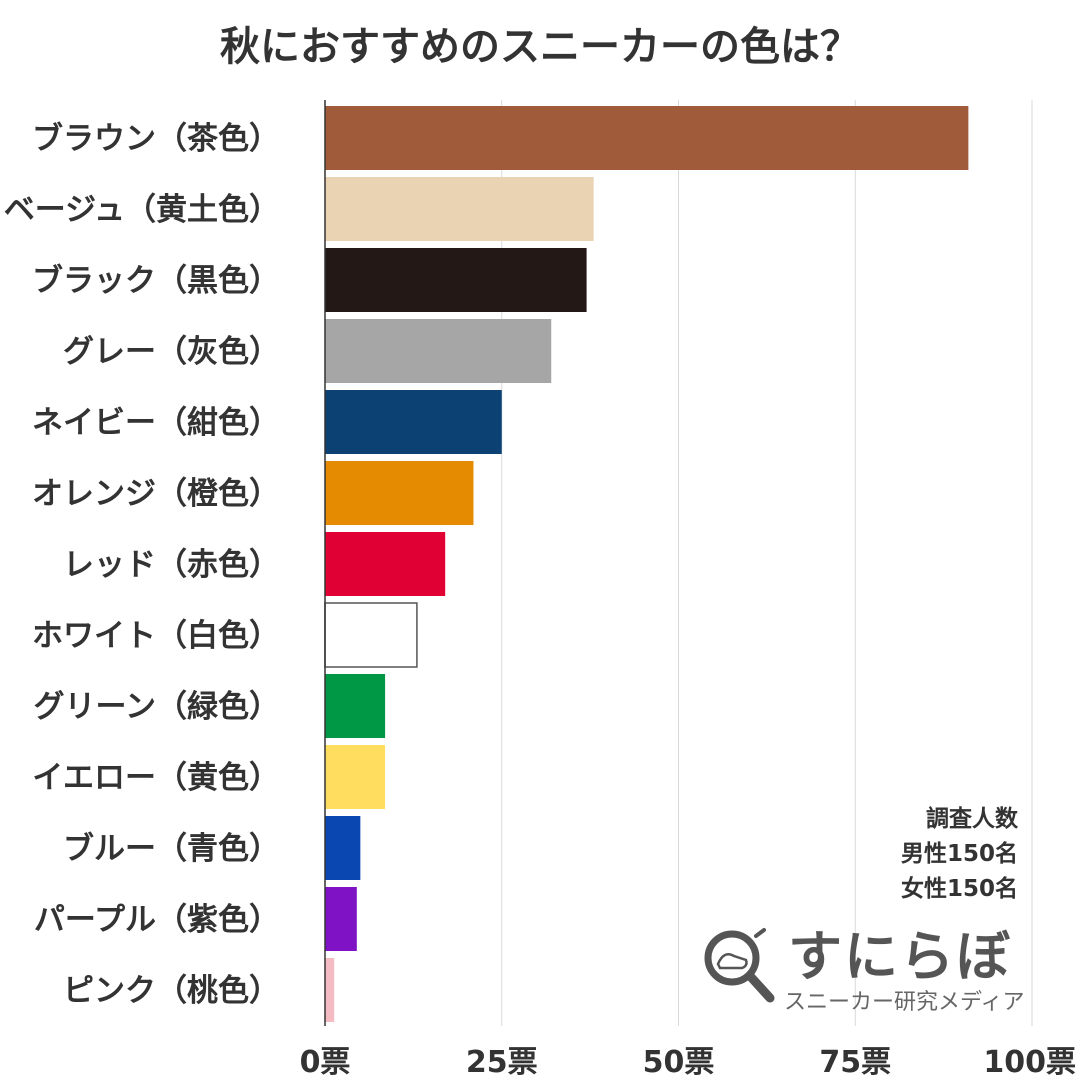  I want to click on chart-title: 秋におすすめのスニーカーの色は？, so click(540, 47).